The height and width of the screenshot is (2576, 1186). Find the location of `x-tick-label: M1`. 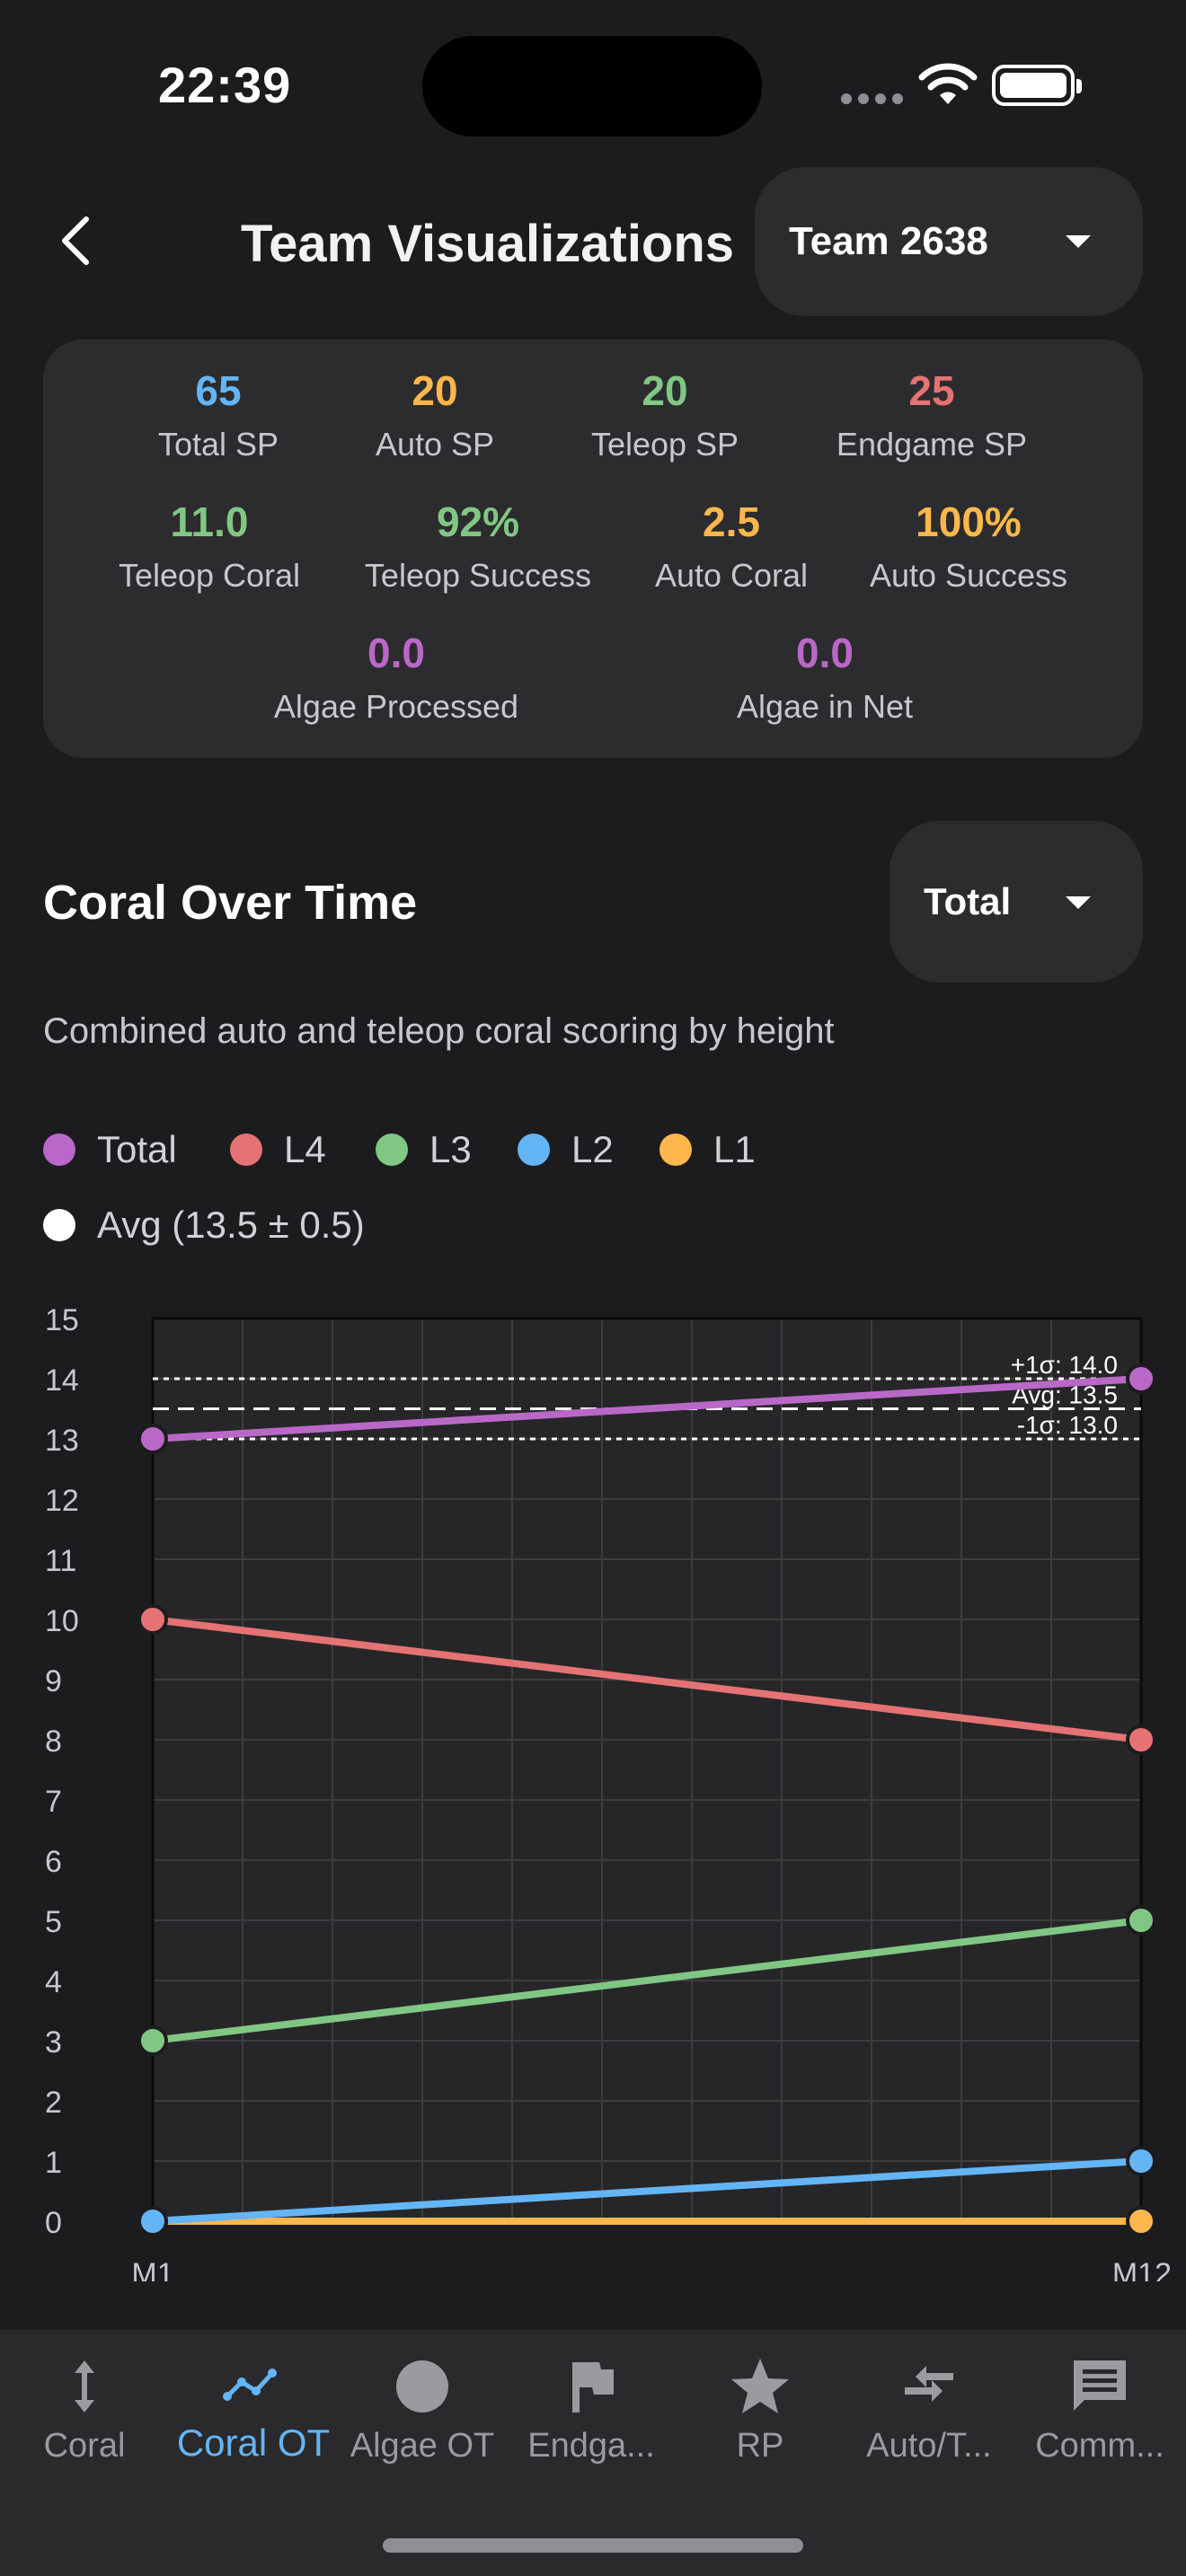

x-tick-label: M1 is located at coordinates (152, 2269).